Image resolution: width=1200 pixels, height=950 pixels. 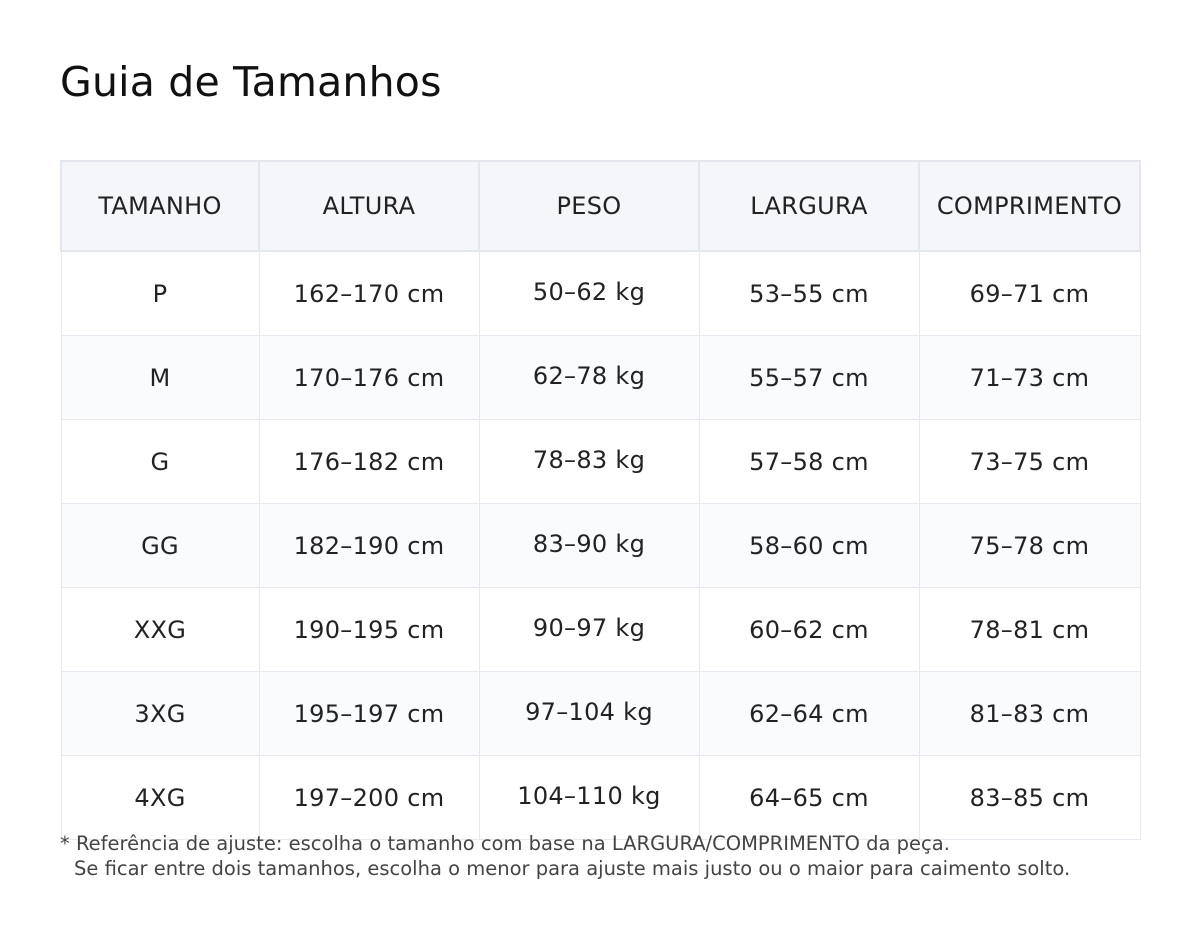 What do you see at coordinates (589, 377) in the screenshot?
I see `cell-weight: 62–78 kg` at bounding box center [589, 377].